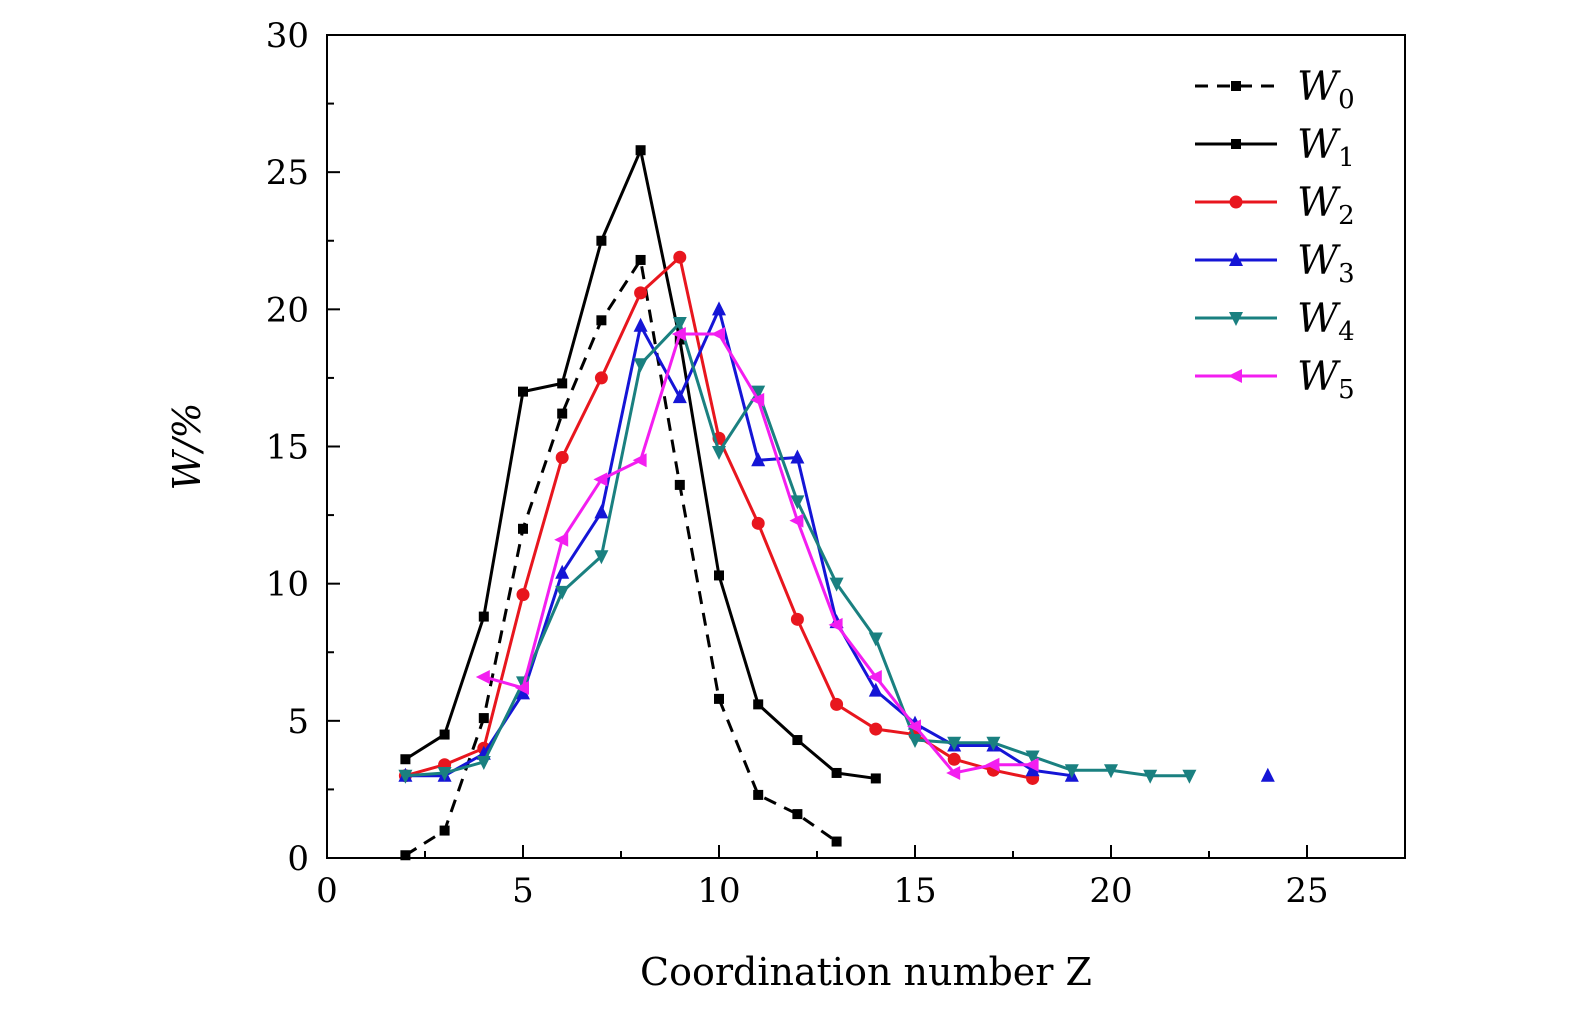 This screenshot has width=1575, height=1014. I want to click on legend-label: W0, so click(1326, 89).